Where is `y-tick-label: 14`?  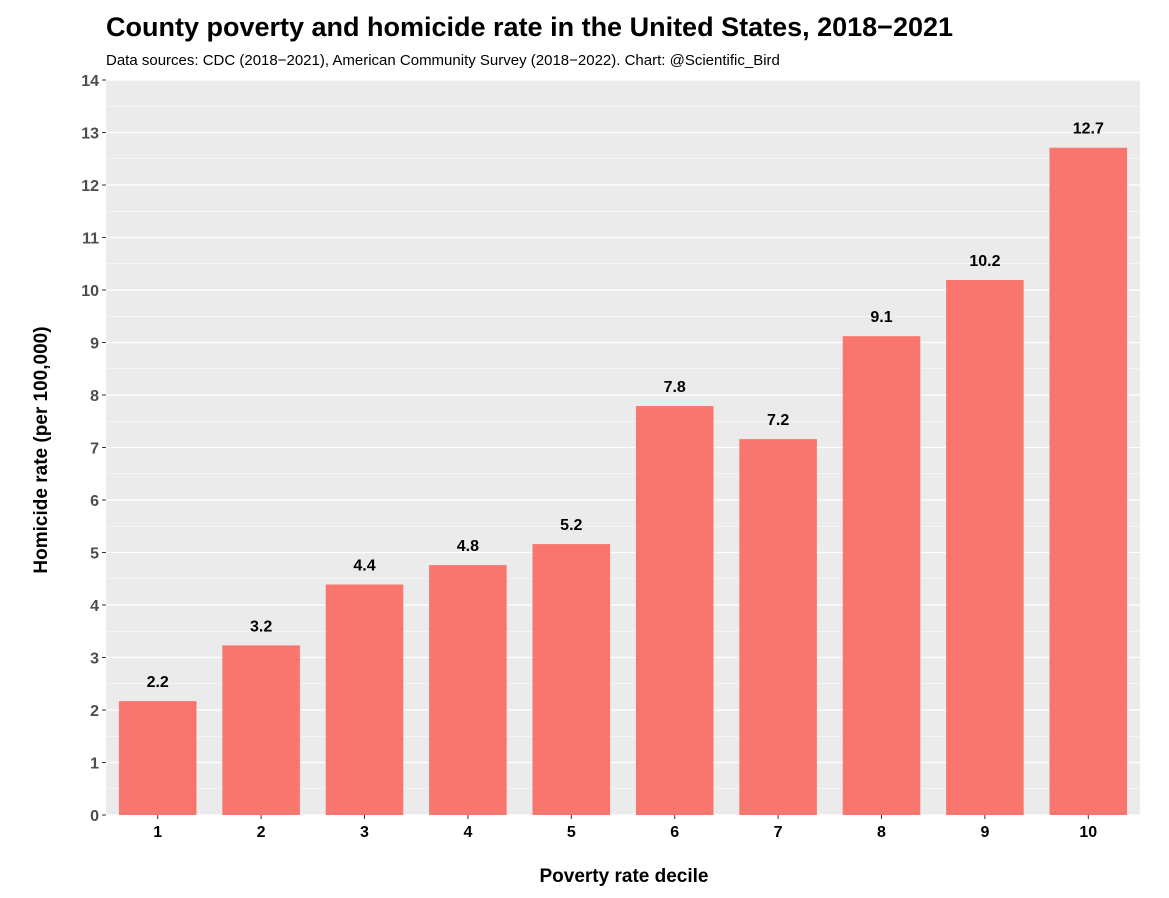 y-tick-label: 14 is located at coordinates (90, 81).